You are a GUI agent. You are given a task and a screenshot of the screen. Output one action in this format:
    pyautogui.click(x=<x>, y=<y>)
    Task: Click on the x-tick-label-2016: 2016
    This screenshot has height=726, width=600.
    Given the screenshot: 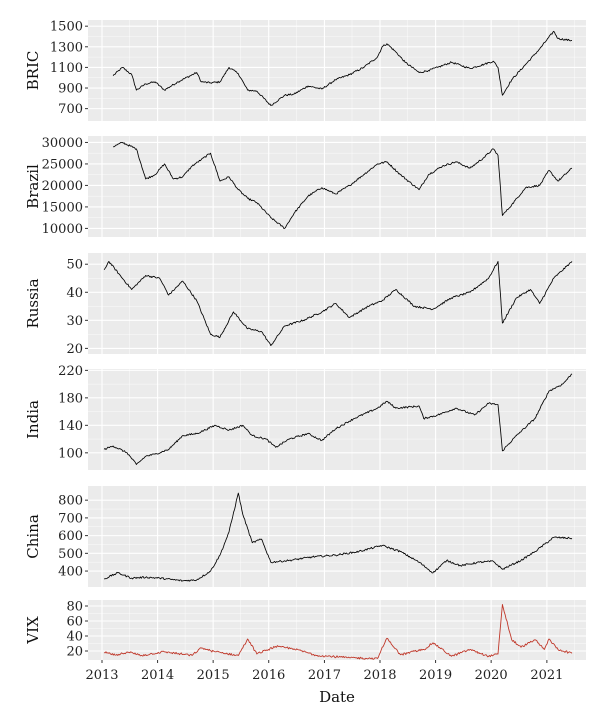 What is the action you would take?
    pyautogui.click(x=268, y=675)
    